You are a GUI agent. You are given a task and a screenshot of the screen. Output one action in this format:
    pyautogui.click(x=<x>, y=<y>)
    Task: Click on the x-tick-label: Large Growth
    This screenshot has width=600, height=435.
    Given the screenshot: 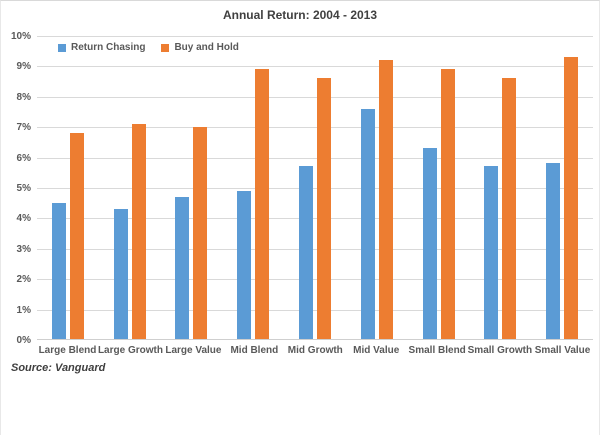 What is the action you would take?
    pyautogui.click(x=130, y=350)
    